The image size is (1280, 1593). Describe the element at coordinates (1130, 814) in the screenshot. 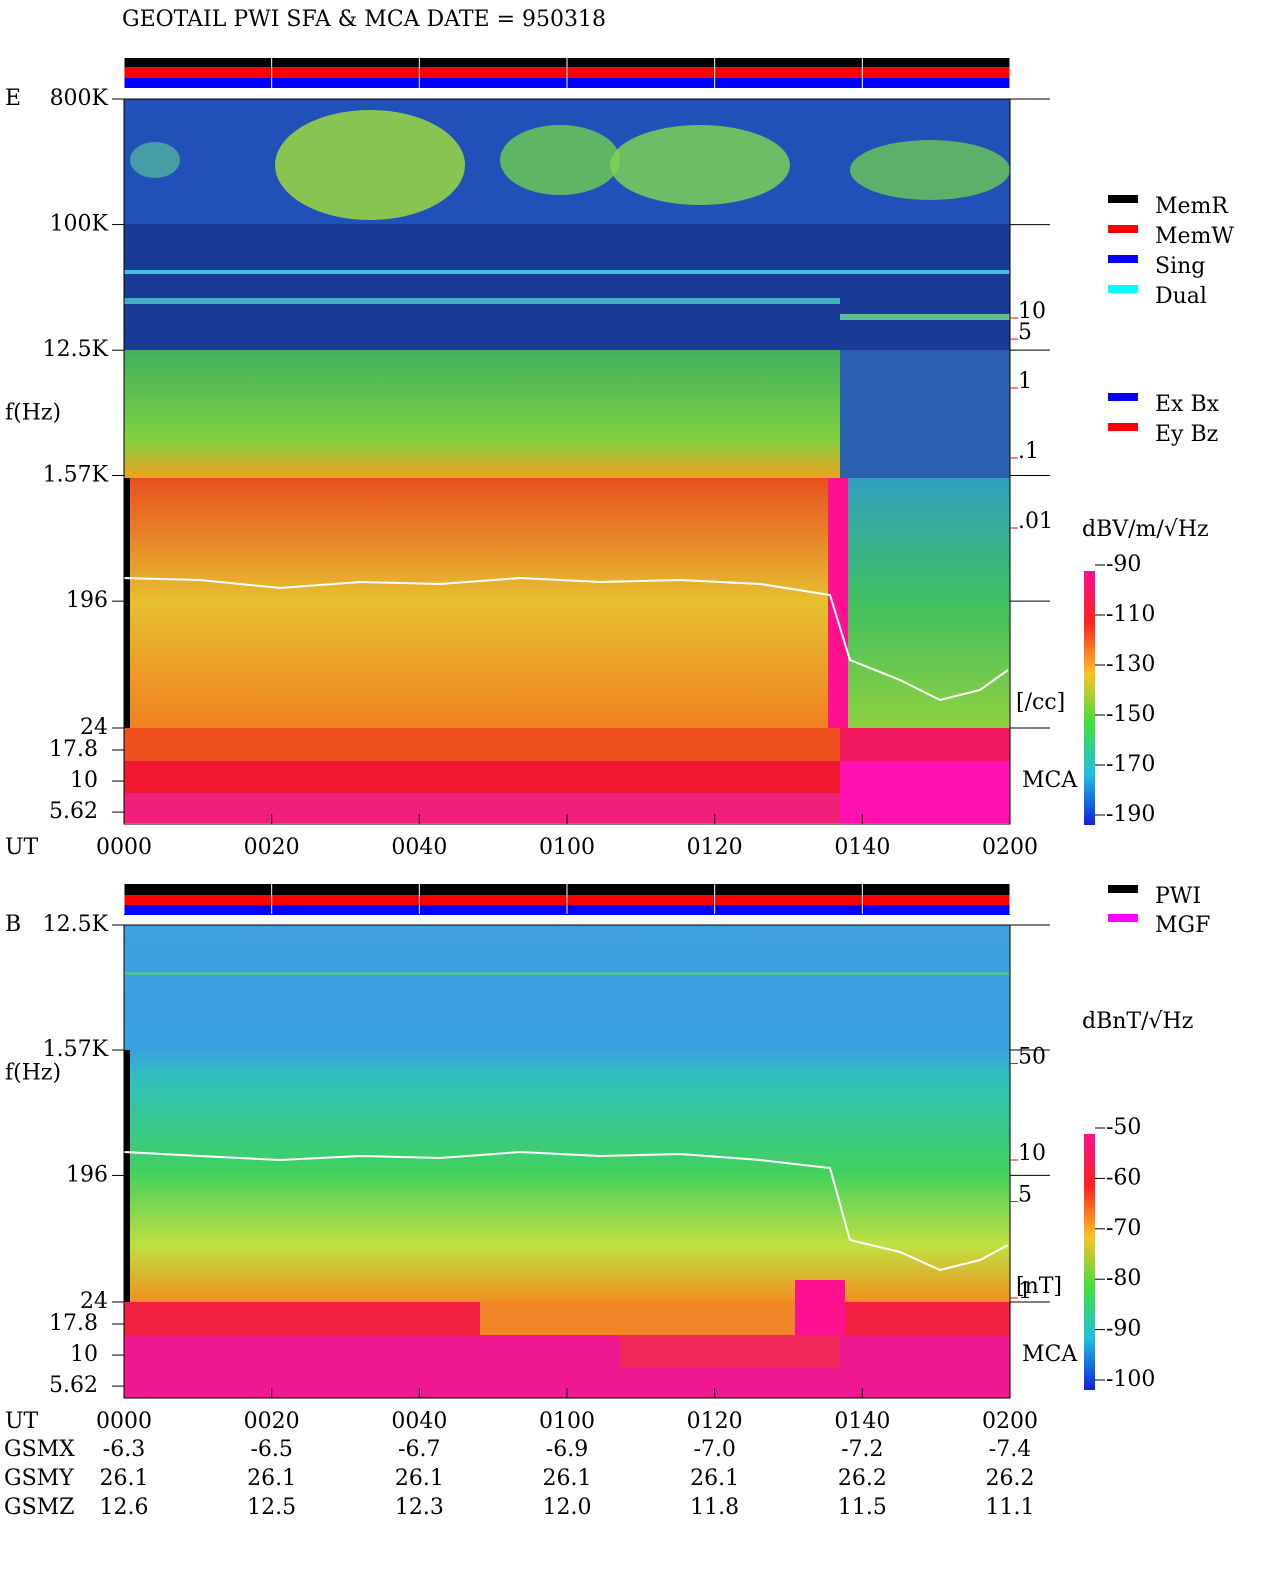

I see `colorbar-tick-label: -190` at that location.